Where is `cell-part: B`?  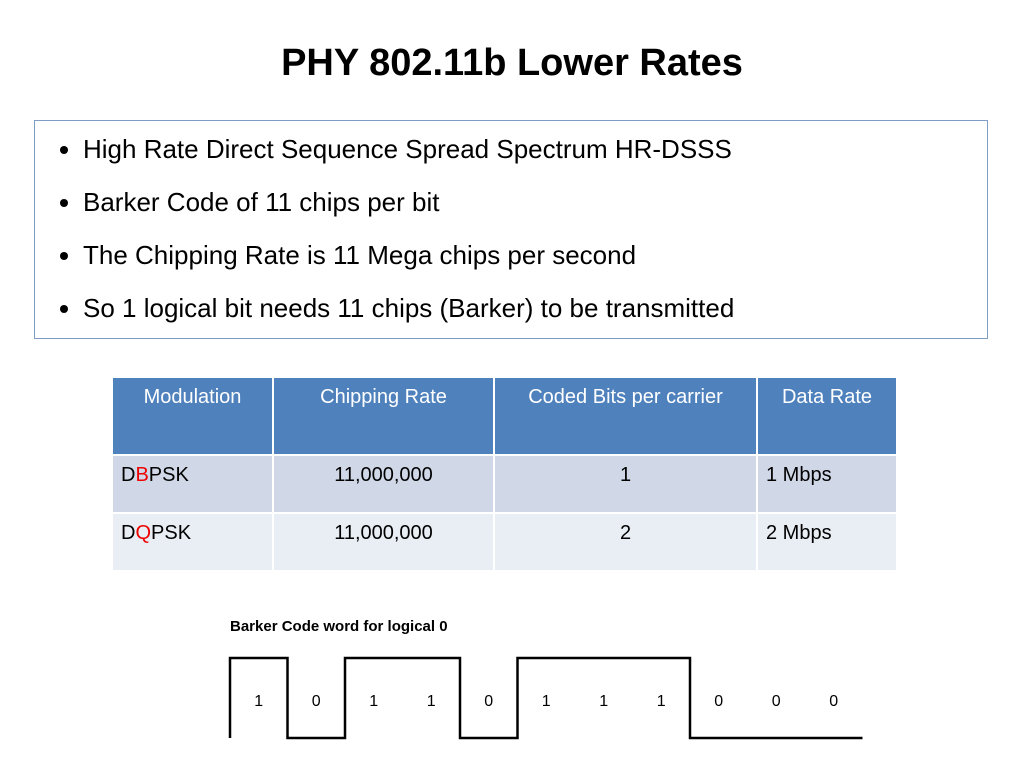 cell-part: B is located at coordinates (142, 475).